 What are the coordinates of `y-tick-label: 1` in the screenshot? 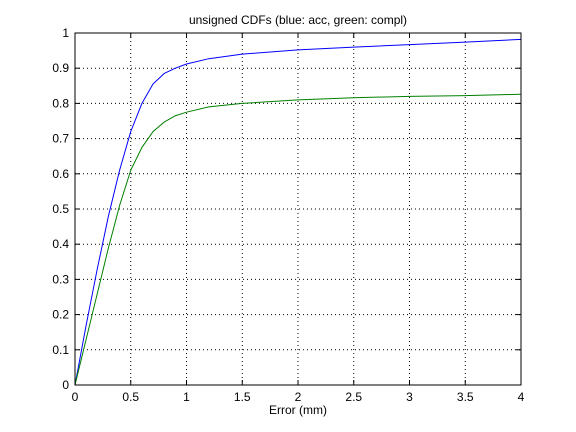 It's located at (65, 33).